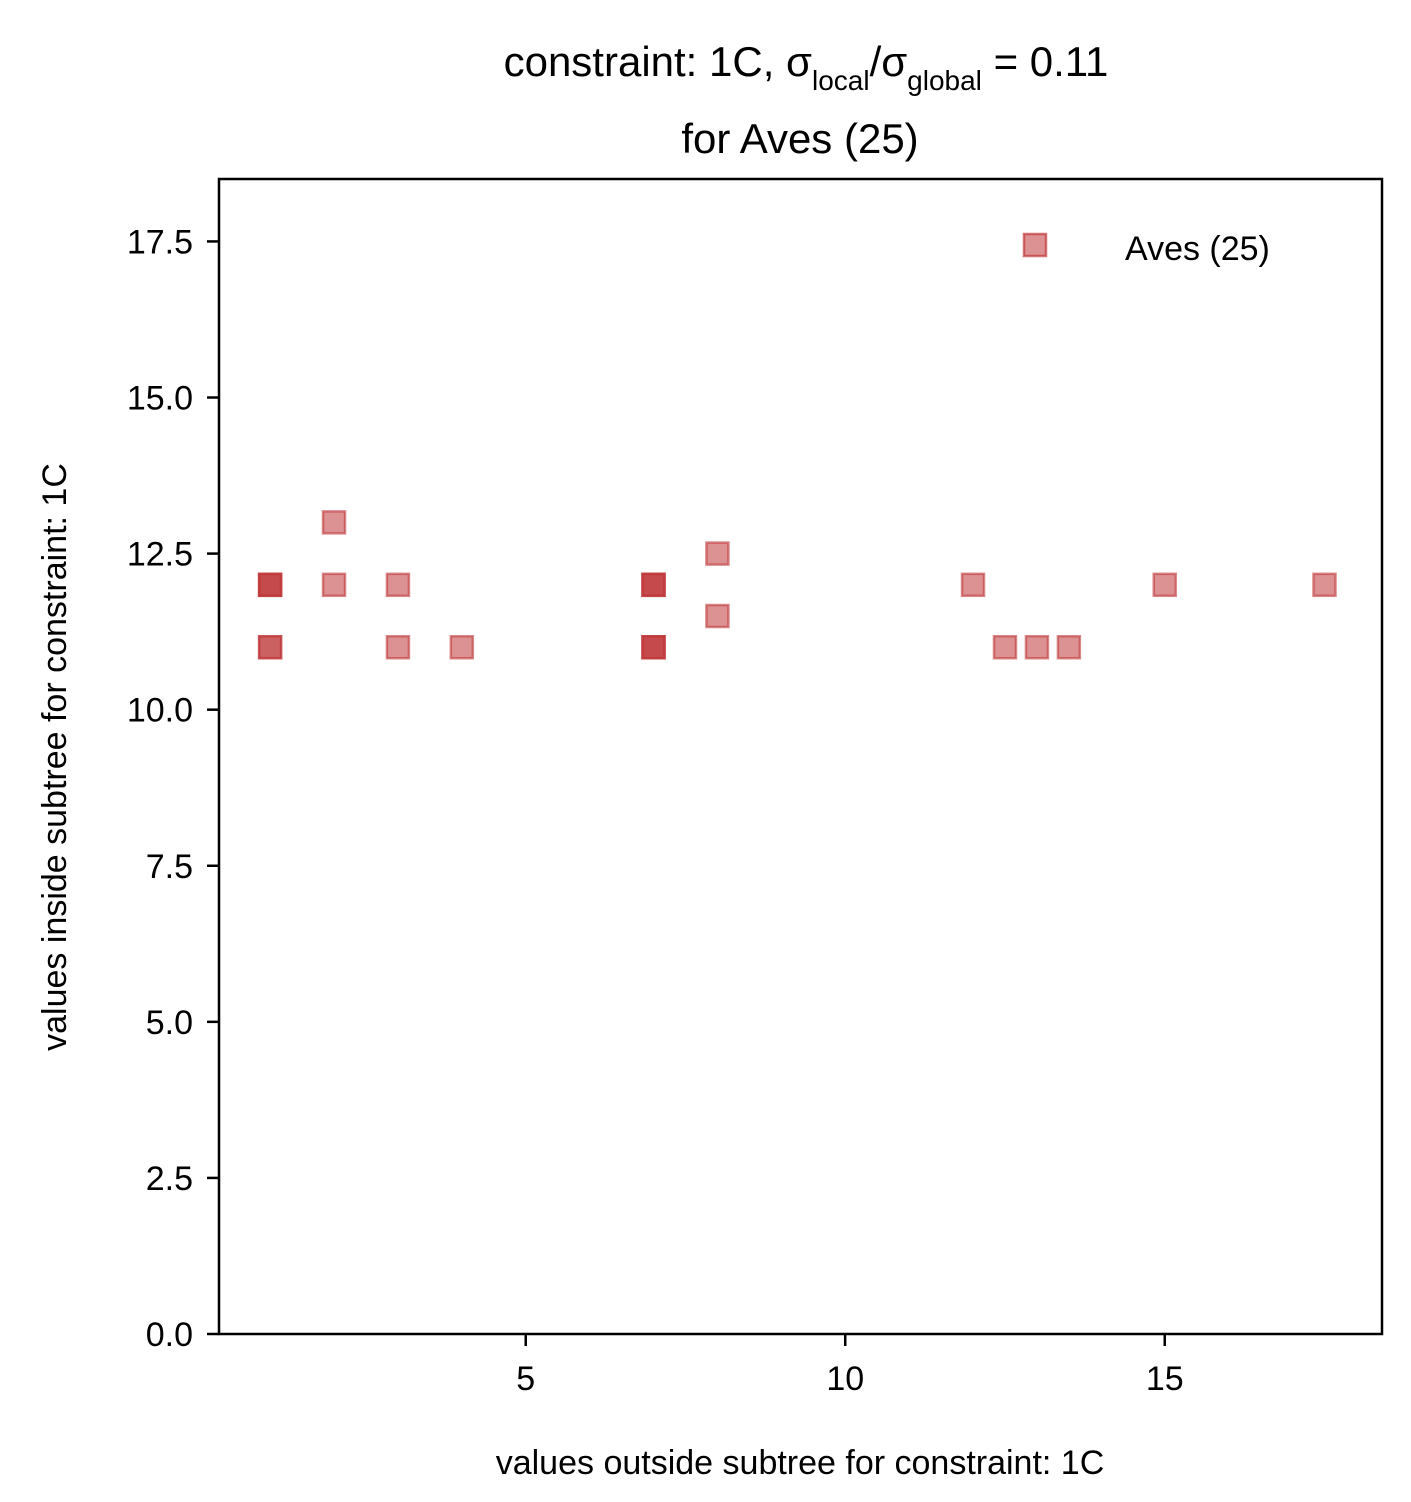  What do you see at coordinates (169, 1335) in the screenshot?
I see `y-tick-label: 0.0` at bounding box center [169, 1335].